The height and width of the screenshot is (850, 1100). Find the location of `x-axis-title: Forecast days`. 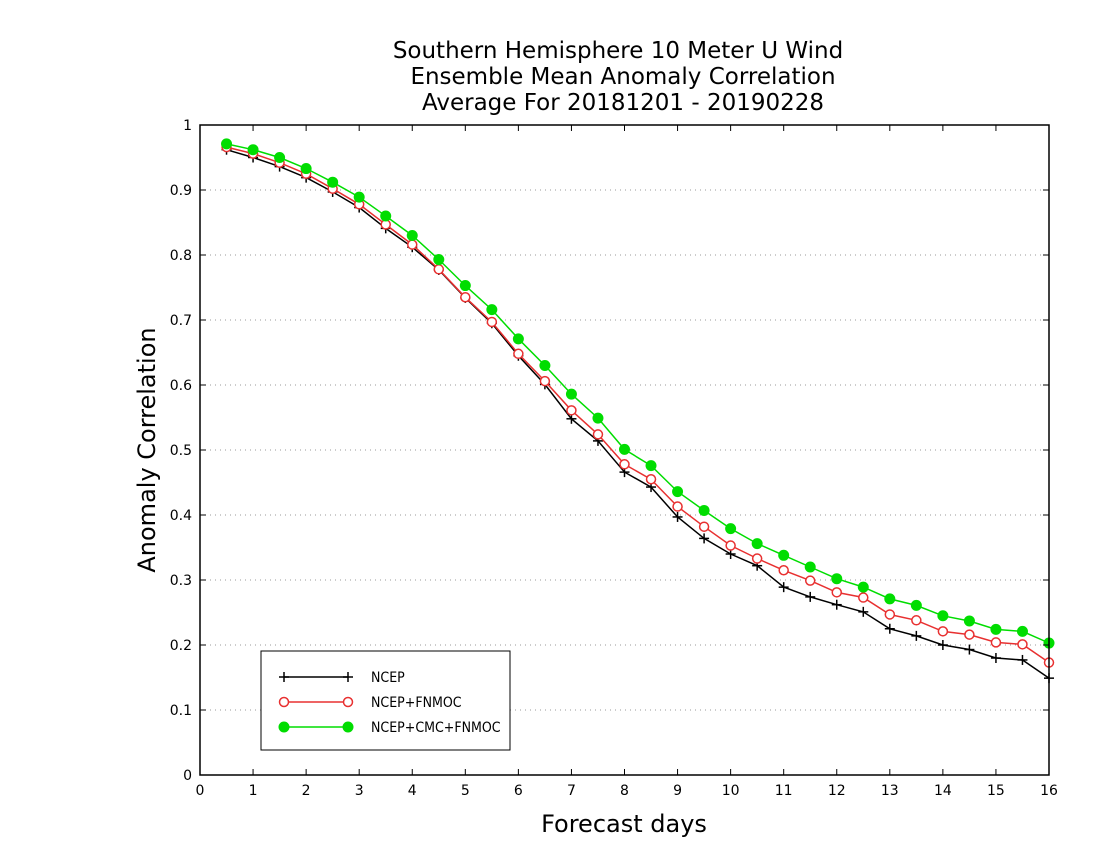

x-axis-title: Forecast days is located at coordinates (624, 824).